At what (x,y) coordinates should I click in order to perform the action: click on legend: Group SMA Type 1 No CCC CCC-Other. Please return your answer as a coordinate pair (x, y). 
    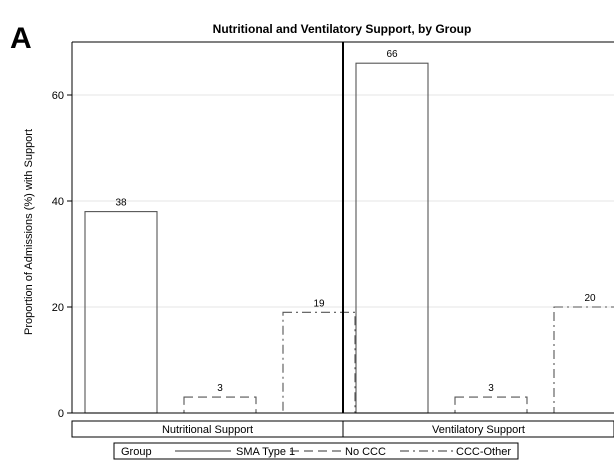
    Looking at the image, I should click on (316, 451).